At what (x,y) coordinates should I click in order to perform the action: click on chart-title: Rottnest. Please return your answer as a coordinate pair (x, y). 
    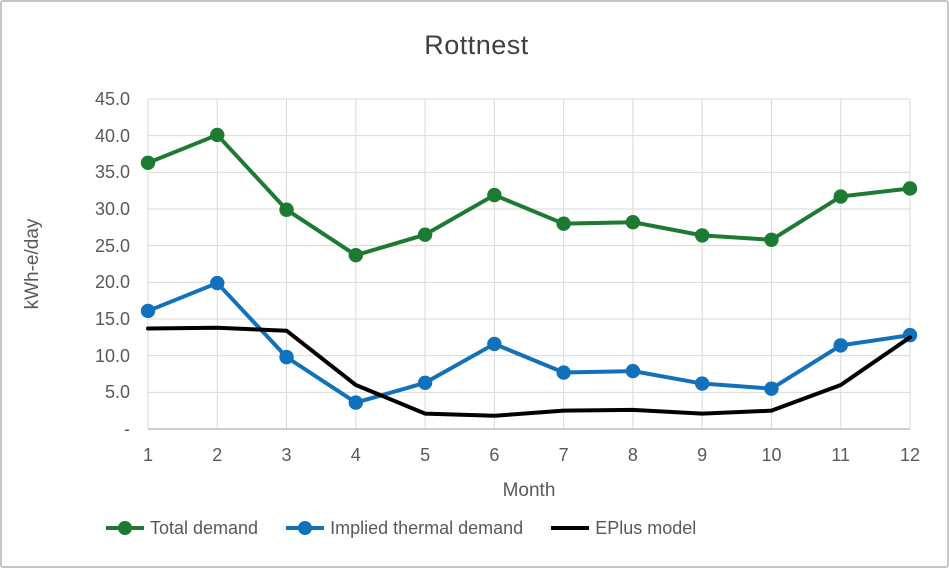
    Looking at the image, I should click on (476, 45).